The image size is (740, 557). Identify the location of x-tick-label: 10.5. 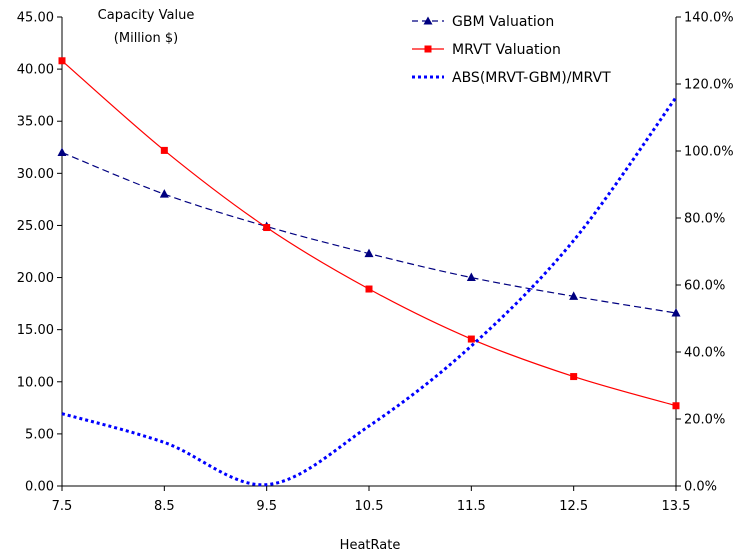
(369, 506).